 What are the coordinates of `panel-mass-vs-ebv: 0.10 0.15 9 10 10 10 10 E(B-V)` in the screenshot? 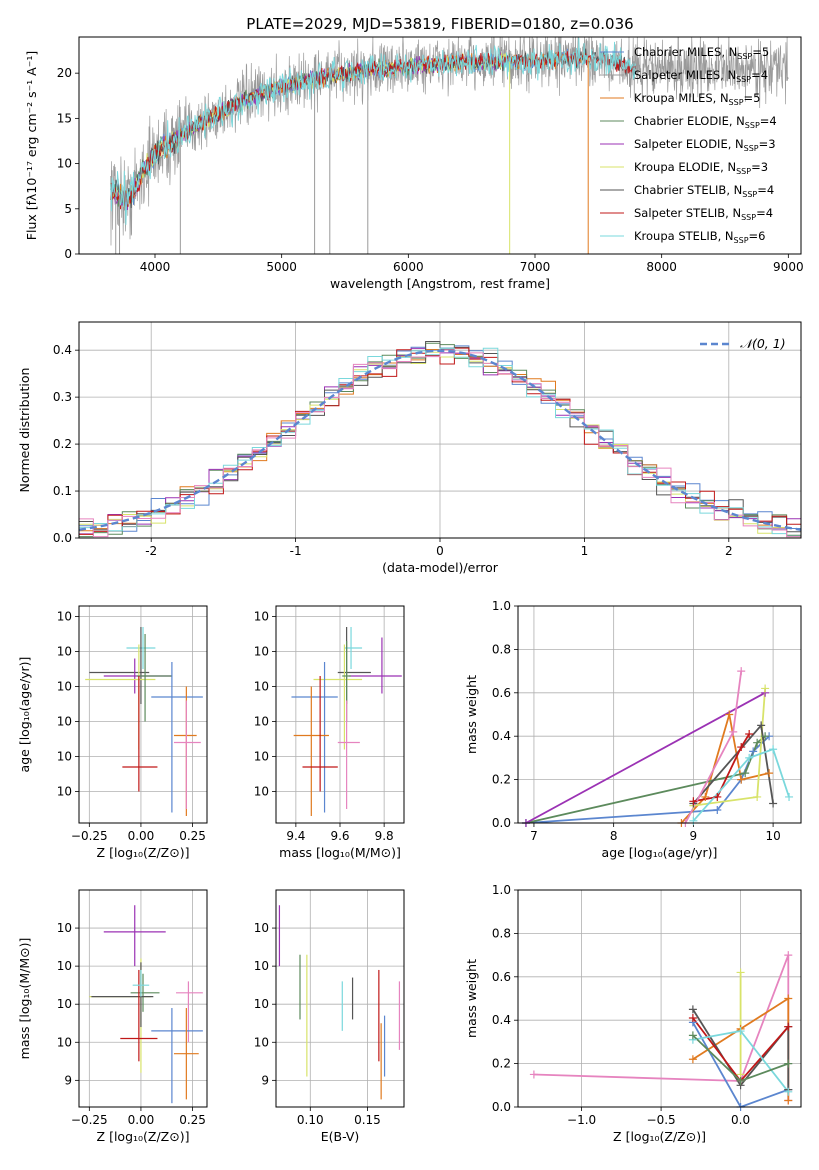 It's located at (329, 1016).